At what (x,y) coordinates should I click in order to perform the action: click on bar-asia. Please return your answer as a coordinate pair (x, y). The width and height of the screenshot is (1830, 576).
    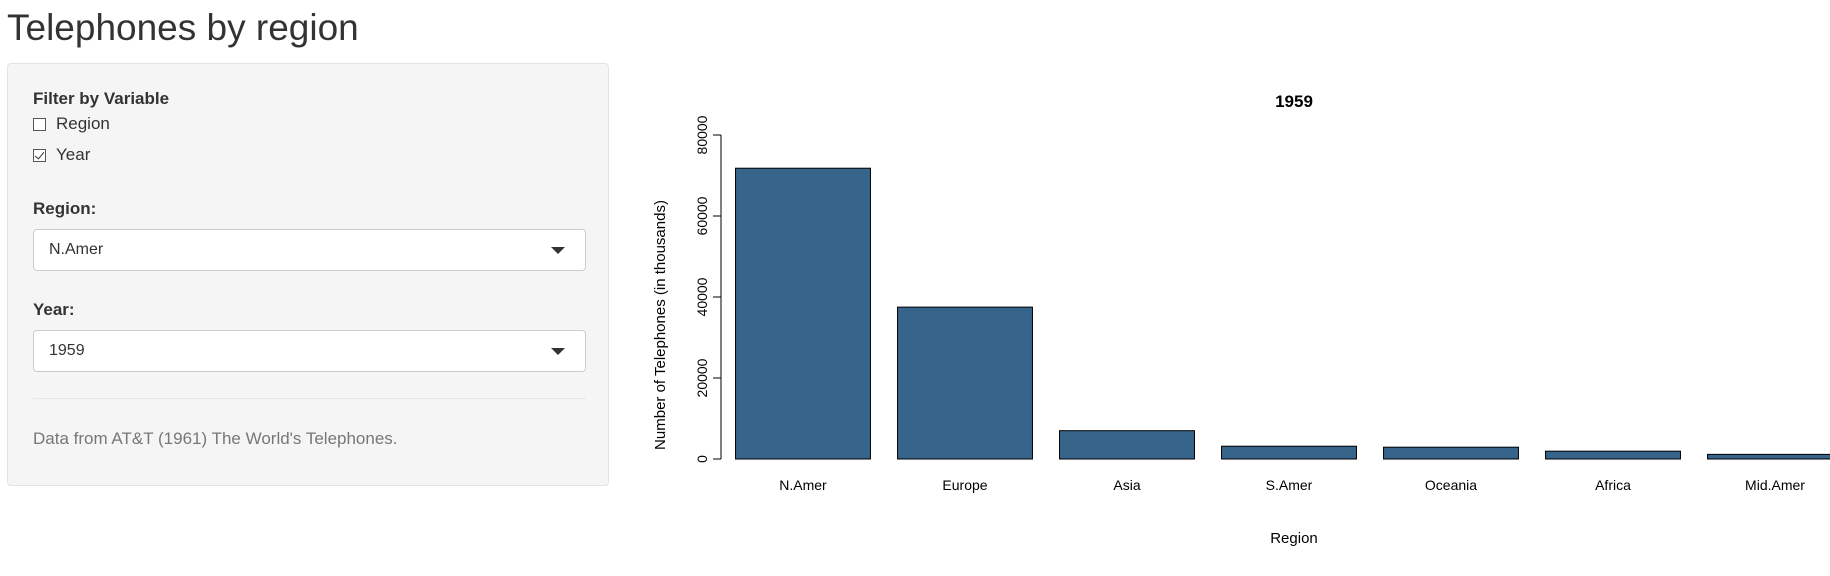
    Looking at the image, I should click on (1127, 445).